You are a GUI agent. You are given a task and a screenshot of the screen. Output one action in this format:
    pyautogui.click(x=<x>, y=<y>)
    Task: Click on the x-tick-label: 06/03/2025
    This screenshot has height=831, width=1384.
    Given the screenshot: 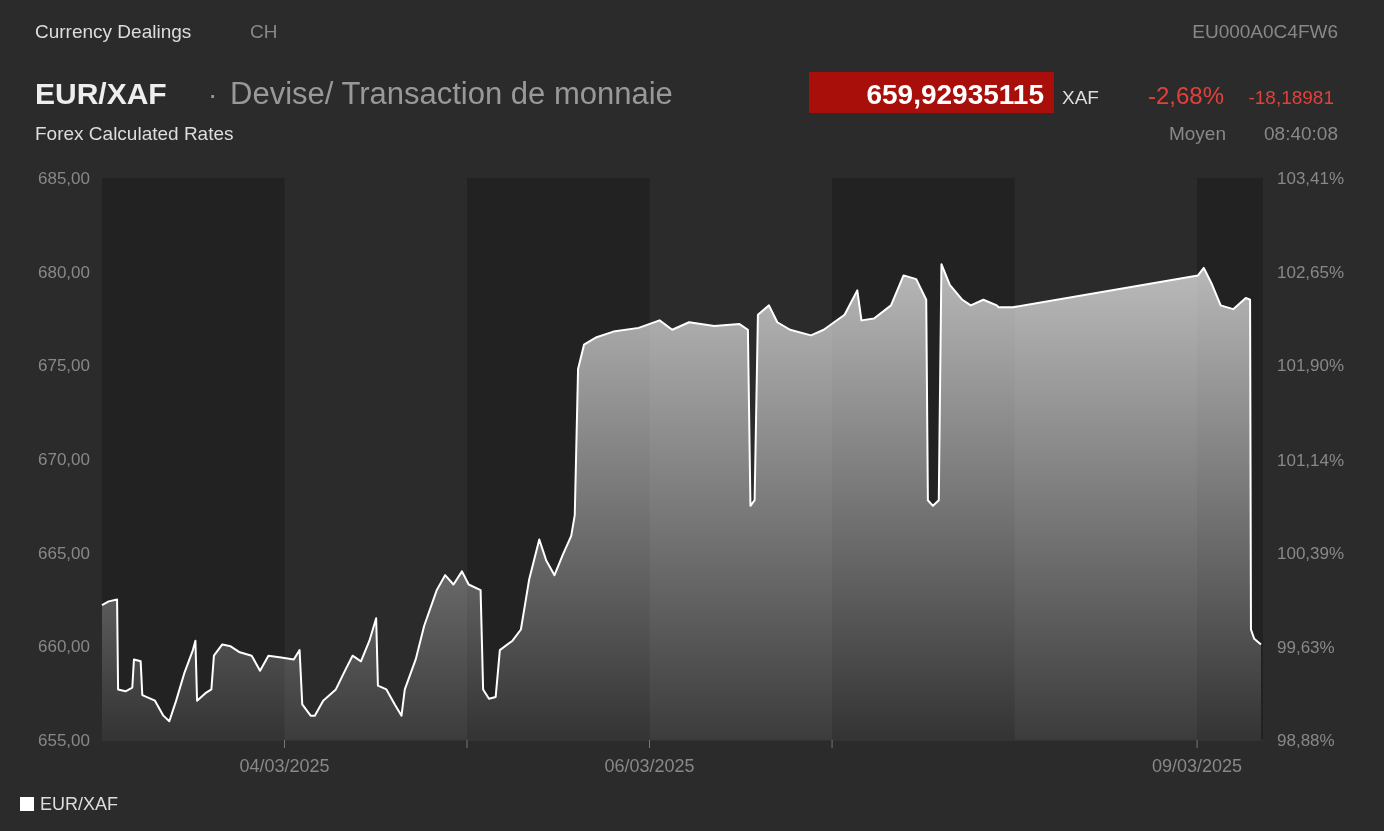 What is the action you would take?
    pyautogui.click(x=649, y=766)
    